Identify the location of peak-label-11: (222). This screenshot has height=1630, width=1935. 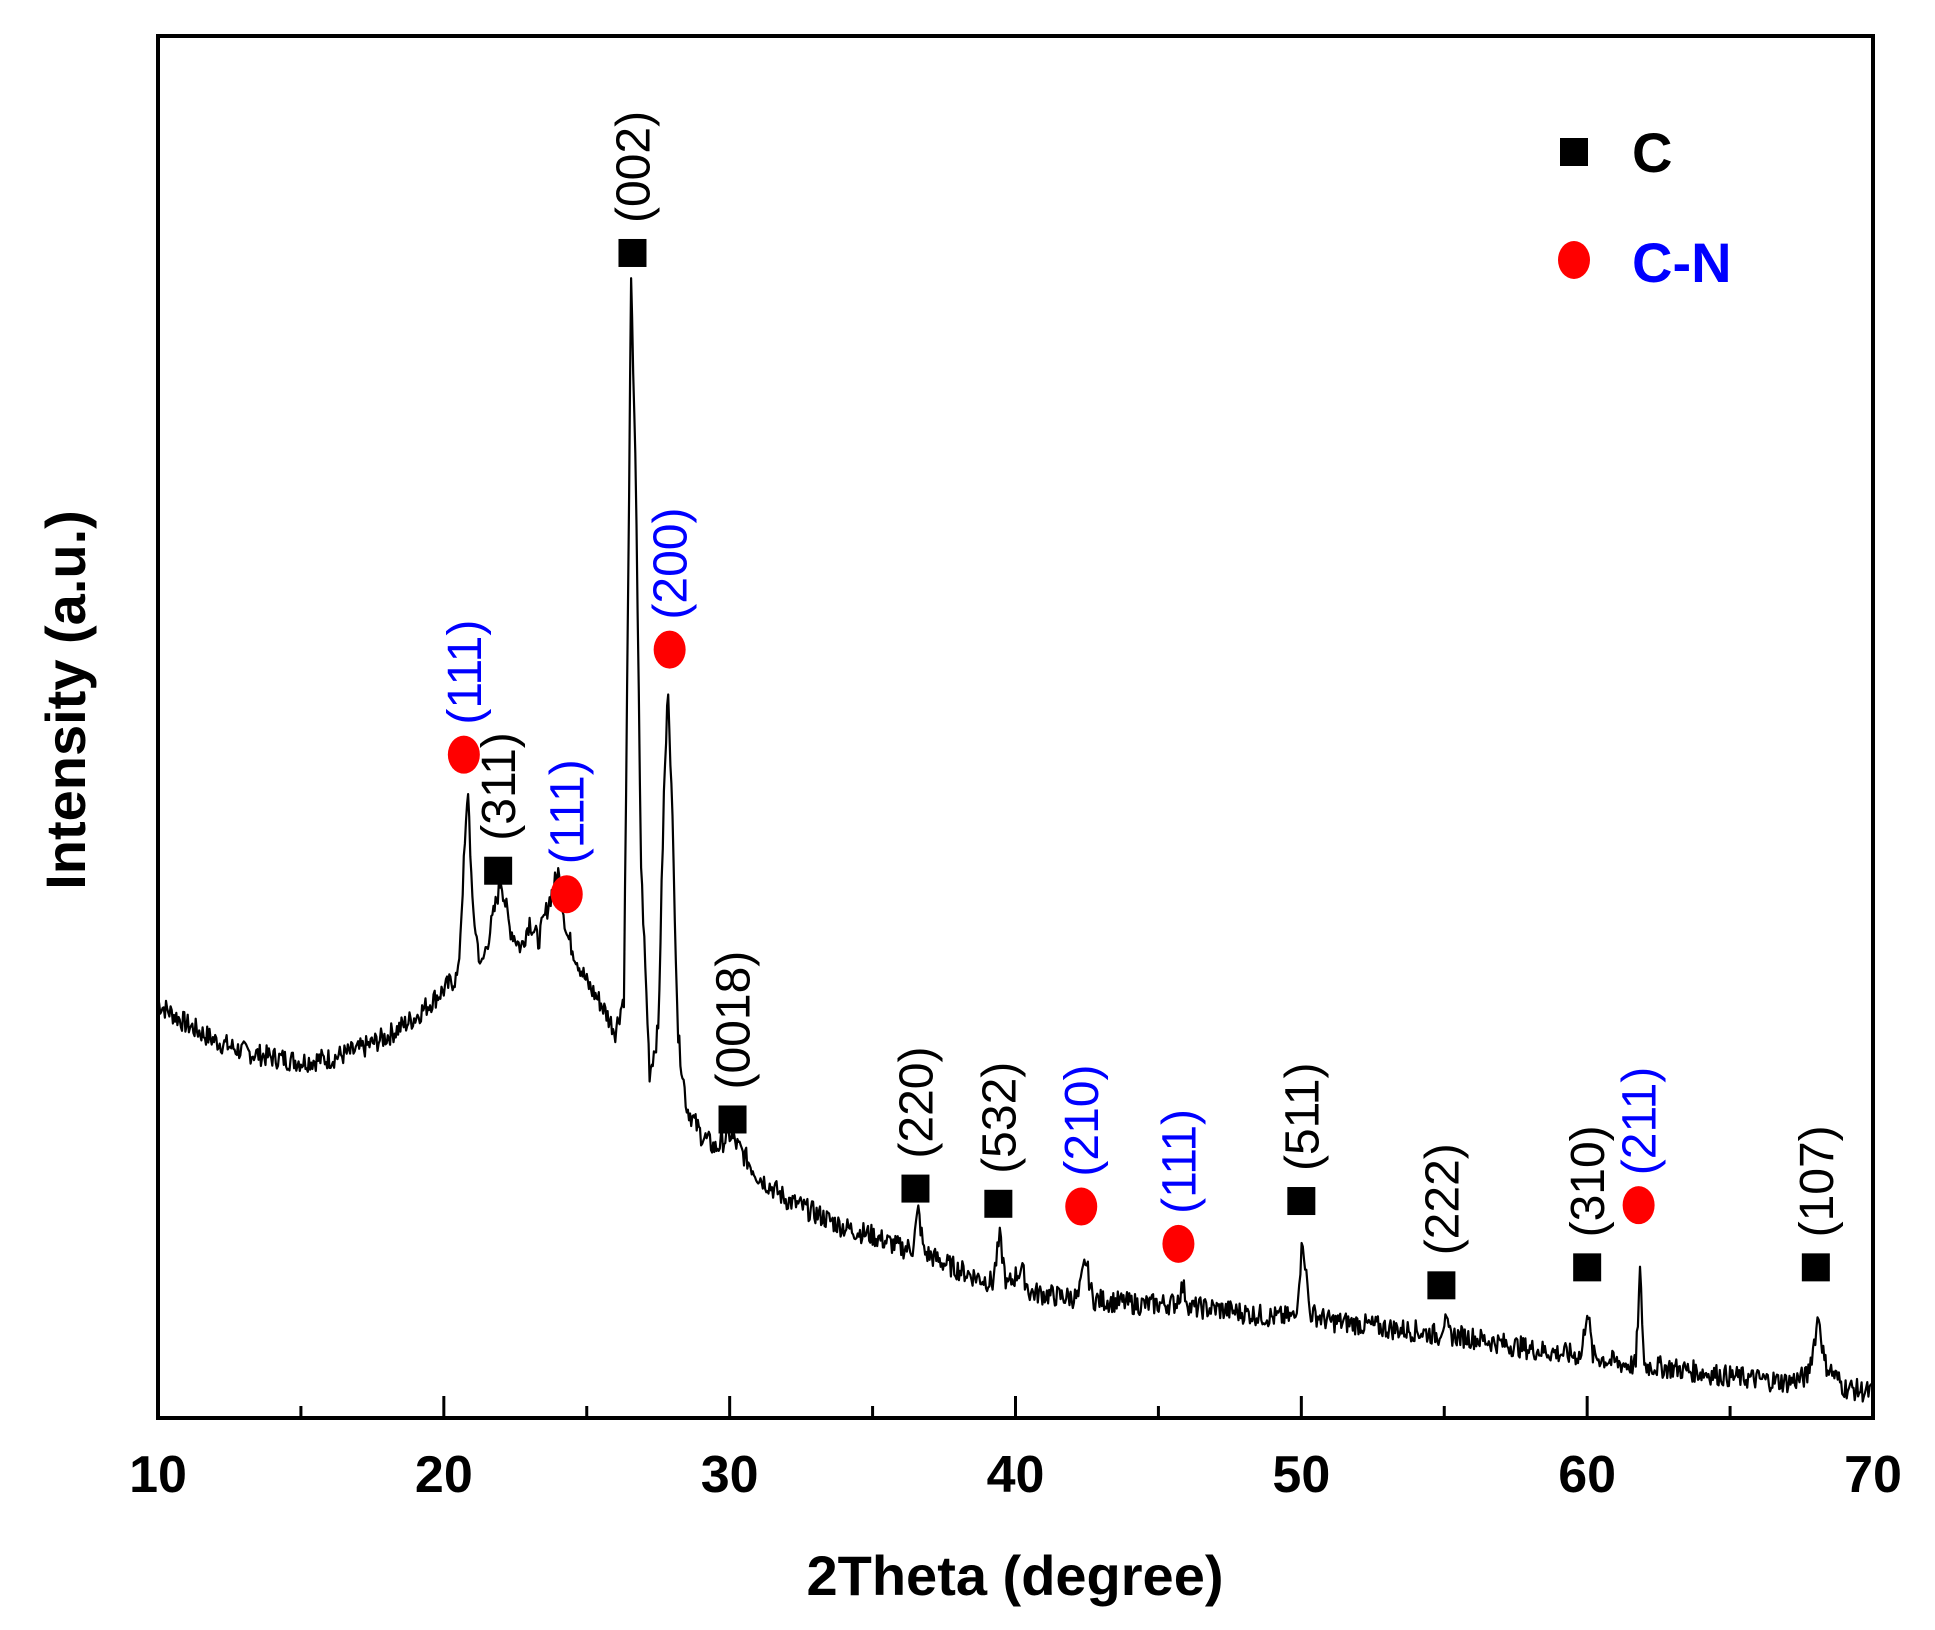
(1442, 1199).